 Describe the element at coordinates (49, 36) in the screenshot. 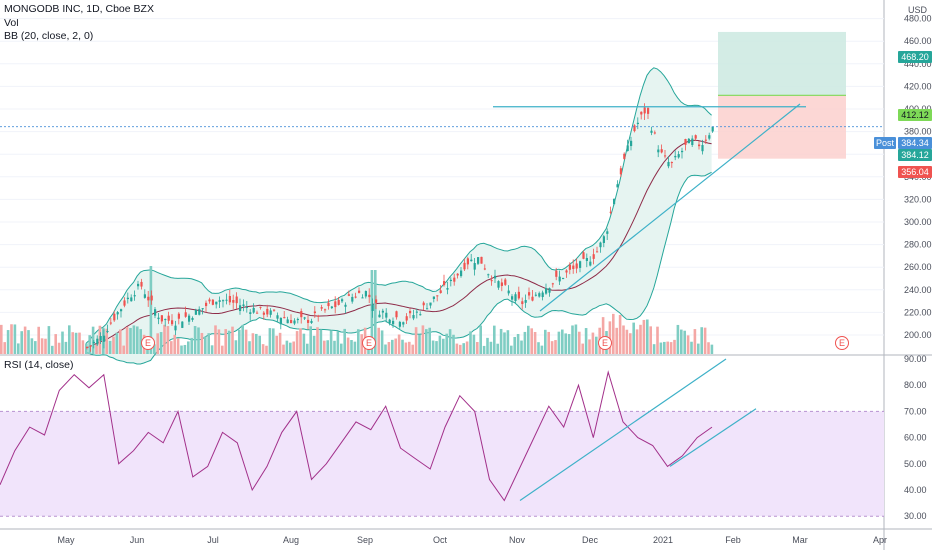

I see `bb-legend: BB (20, close, 2, 0)` at that location.